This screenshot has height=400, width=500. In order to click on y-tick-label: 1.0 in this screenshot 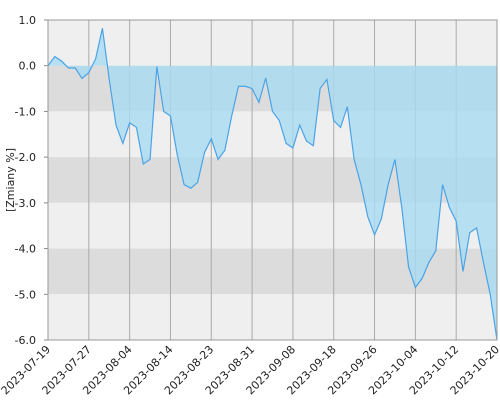, I will do `click(28, 20)`.